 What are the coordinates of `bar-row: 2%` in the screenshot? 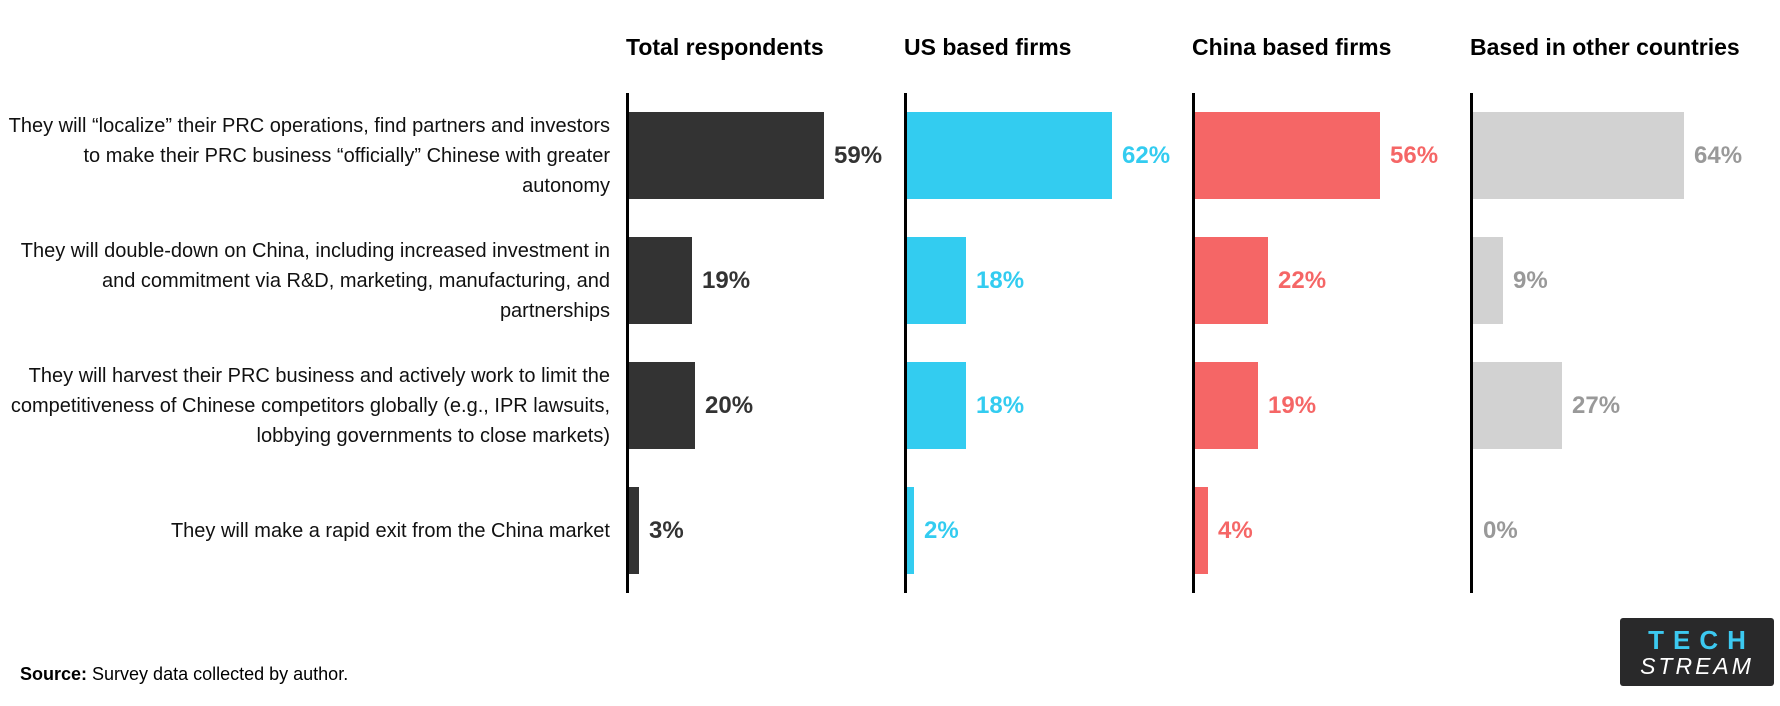 It's located at (1049, 530).